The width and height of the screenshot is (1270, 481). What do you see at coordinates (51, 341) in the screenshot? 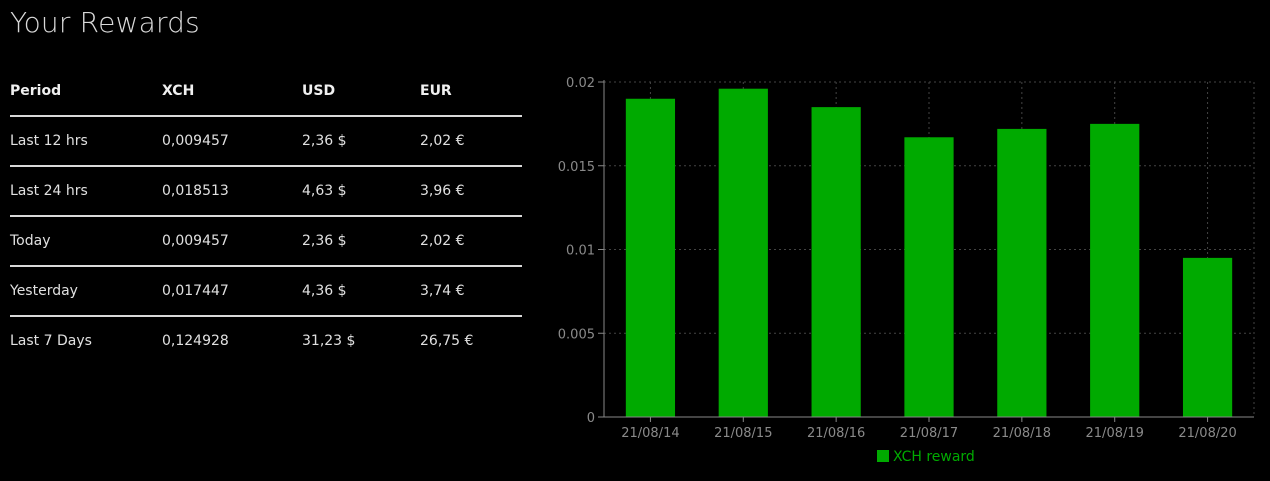
I see `cell-period: Last 7 Days` at bounding box center [51, 341].